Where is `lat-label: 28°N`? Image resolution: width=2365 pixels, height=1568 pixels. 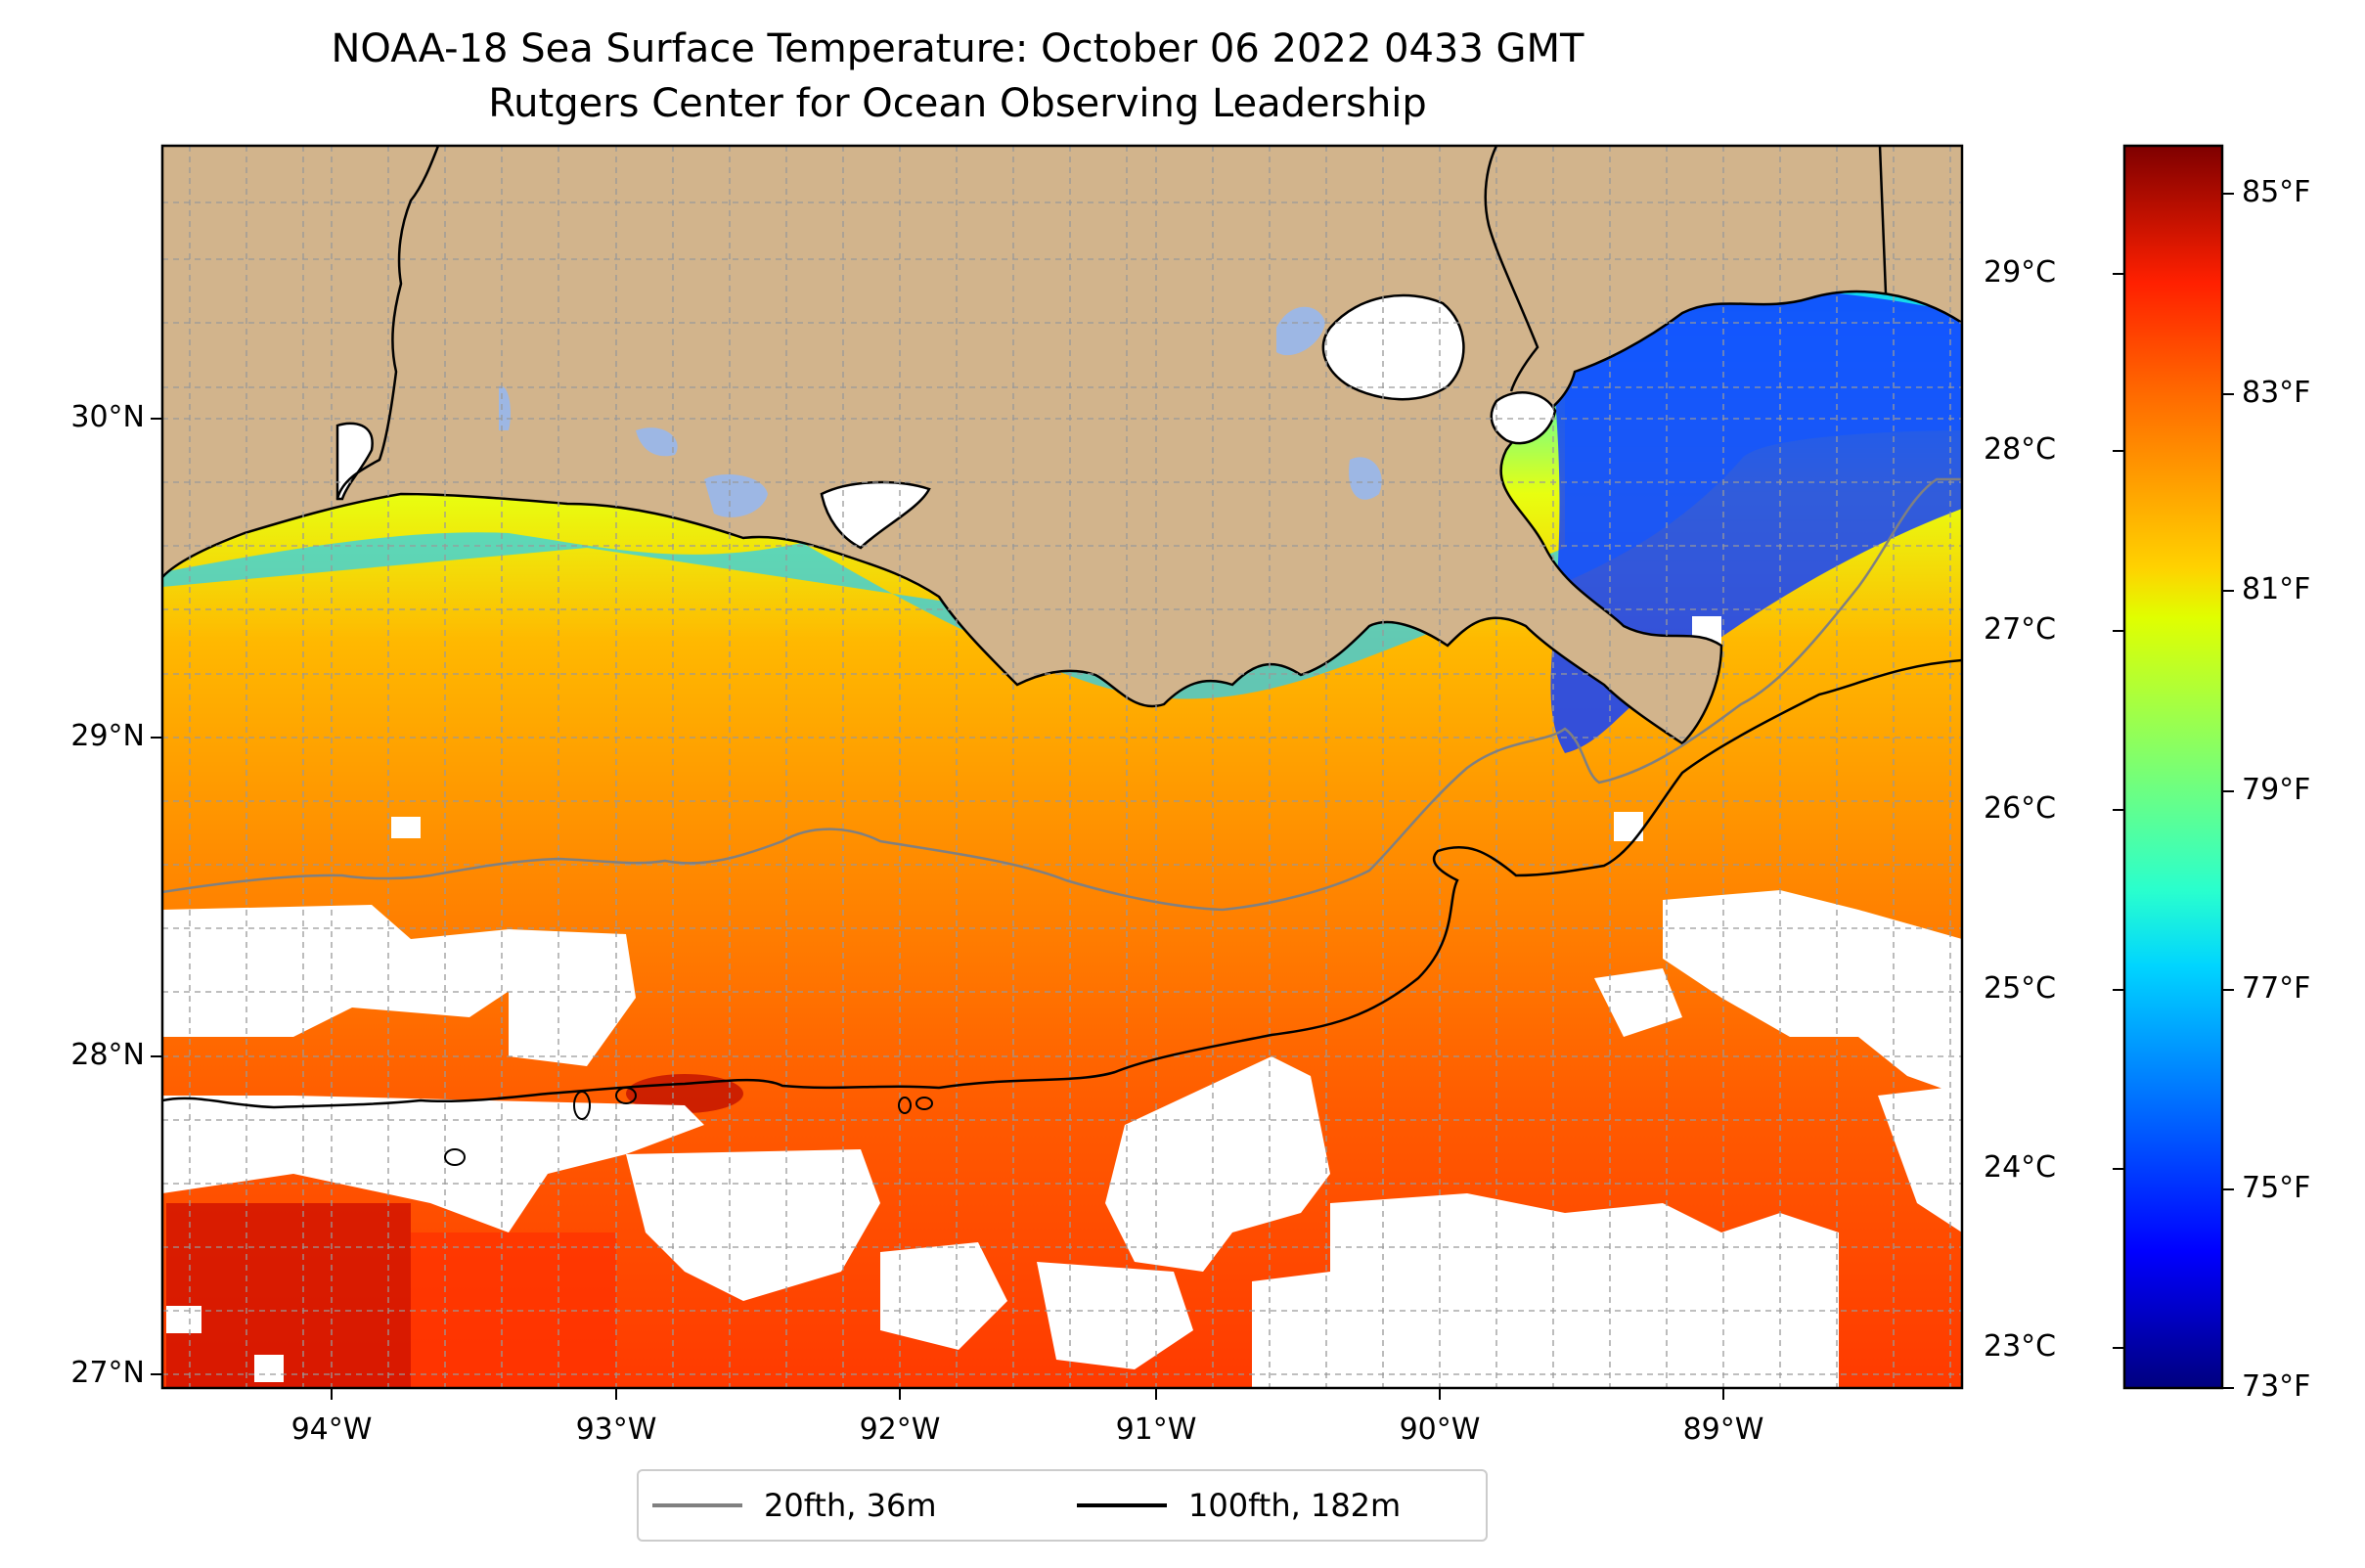
lat-label: 28°N is located at coordinates (107, 1055).